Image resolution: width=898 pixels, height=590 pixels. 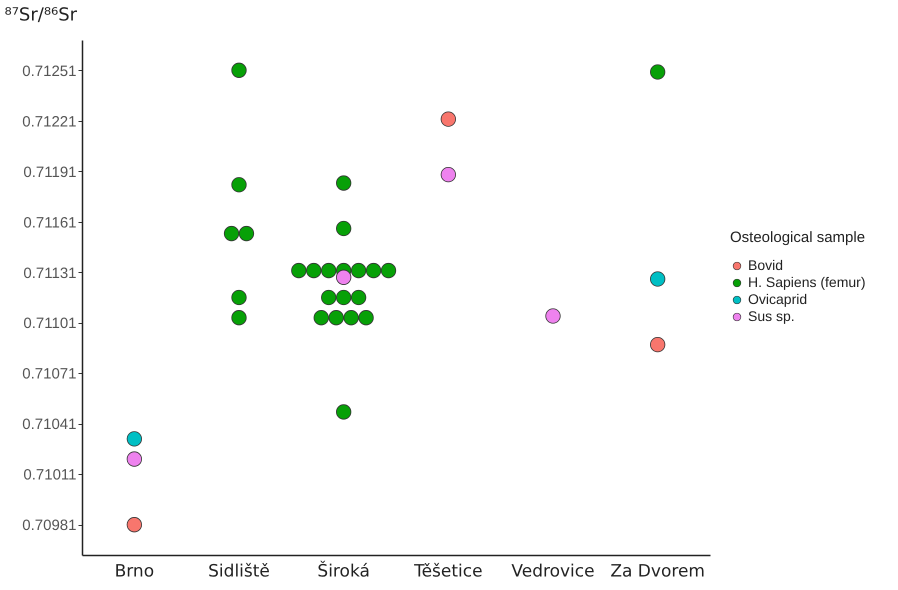 What do you see at coordinates (448, 572) in the screenshot?
I see `x-tick-label: Těšetice` at bounding box center [448, 572].